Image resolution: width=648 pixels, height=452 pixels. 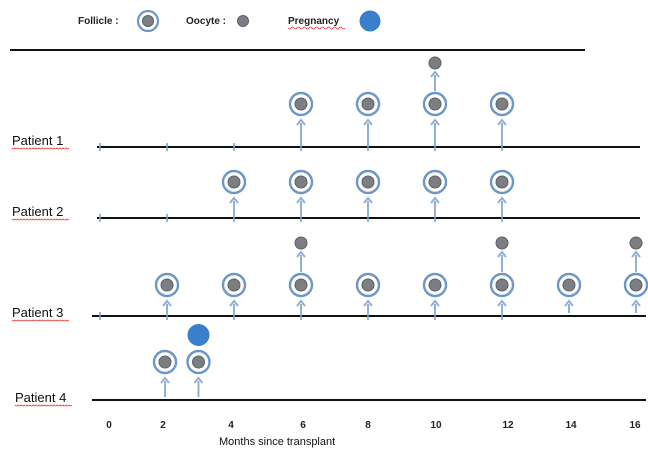 I want to click on x-axis-tick-labels: 0 2 4 6 8 10 12 14 16, so click(x=373, y=425).